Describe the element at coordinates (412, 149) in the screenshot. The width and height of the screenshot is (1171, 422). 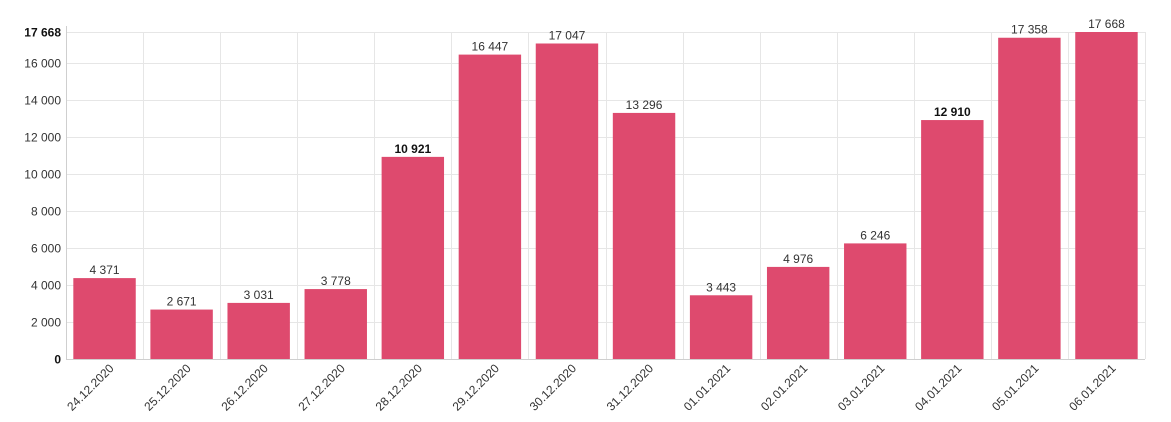
I see `data-label: 10 921` at that location.